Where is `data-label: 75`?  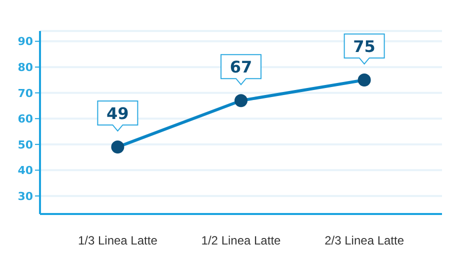 data-label: 75 is located at coordinates (364, 46).